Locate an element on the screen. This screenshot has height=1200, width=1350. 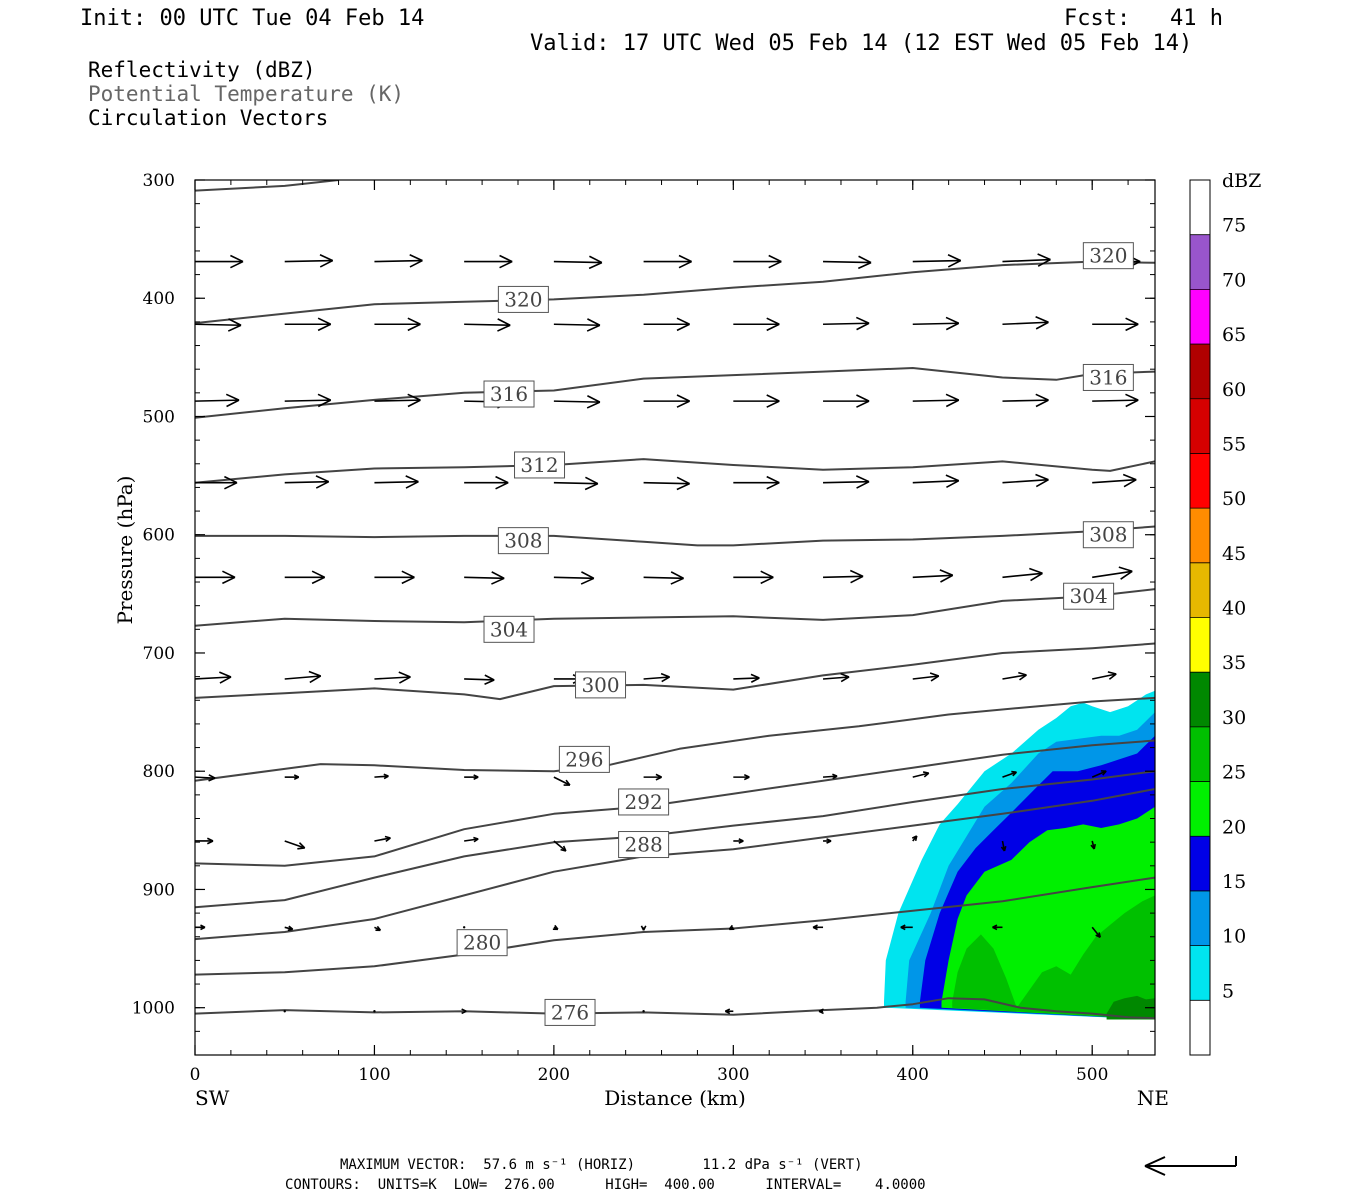
x-tick-label: 300 is located at coordinates (733, 1075).